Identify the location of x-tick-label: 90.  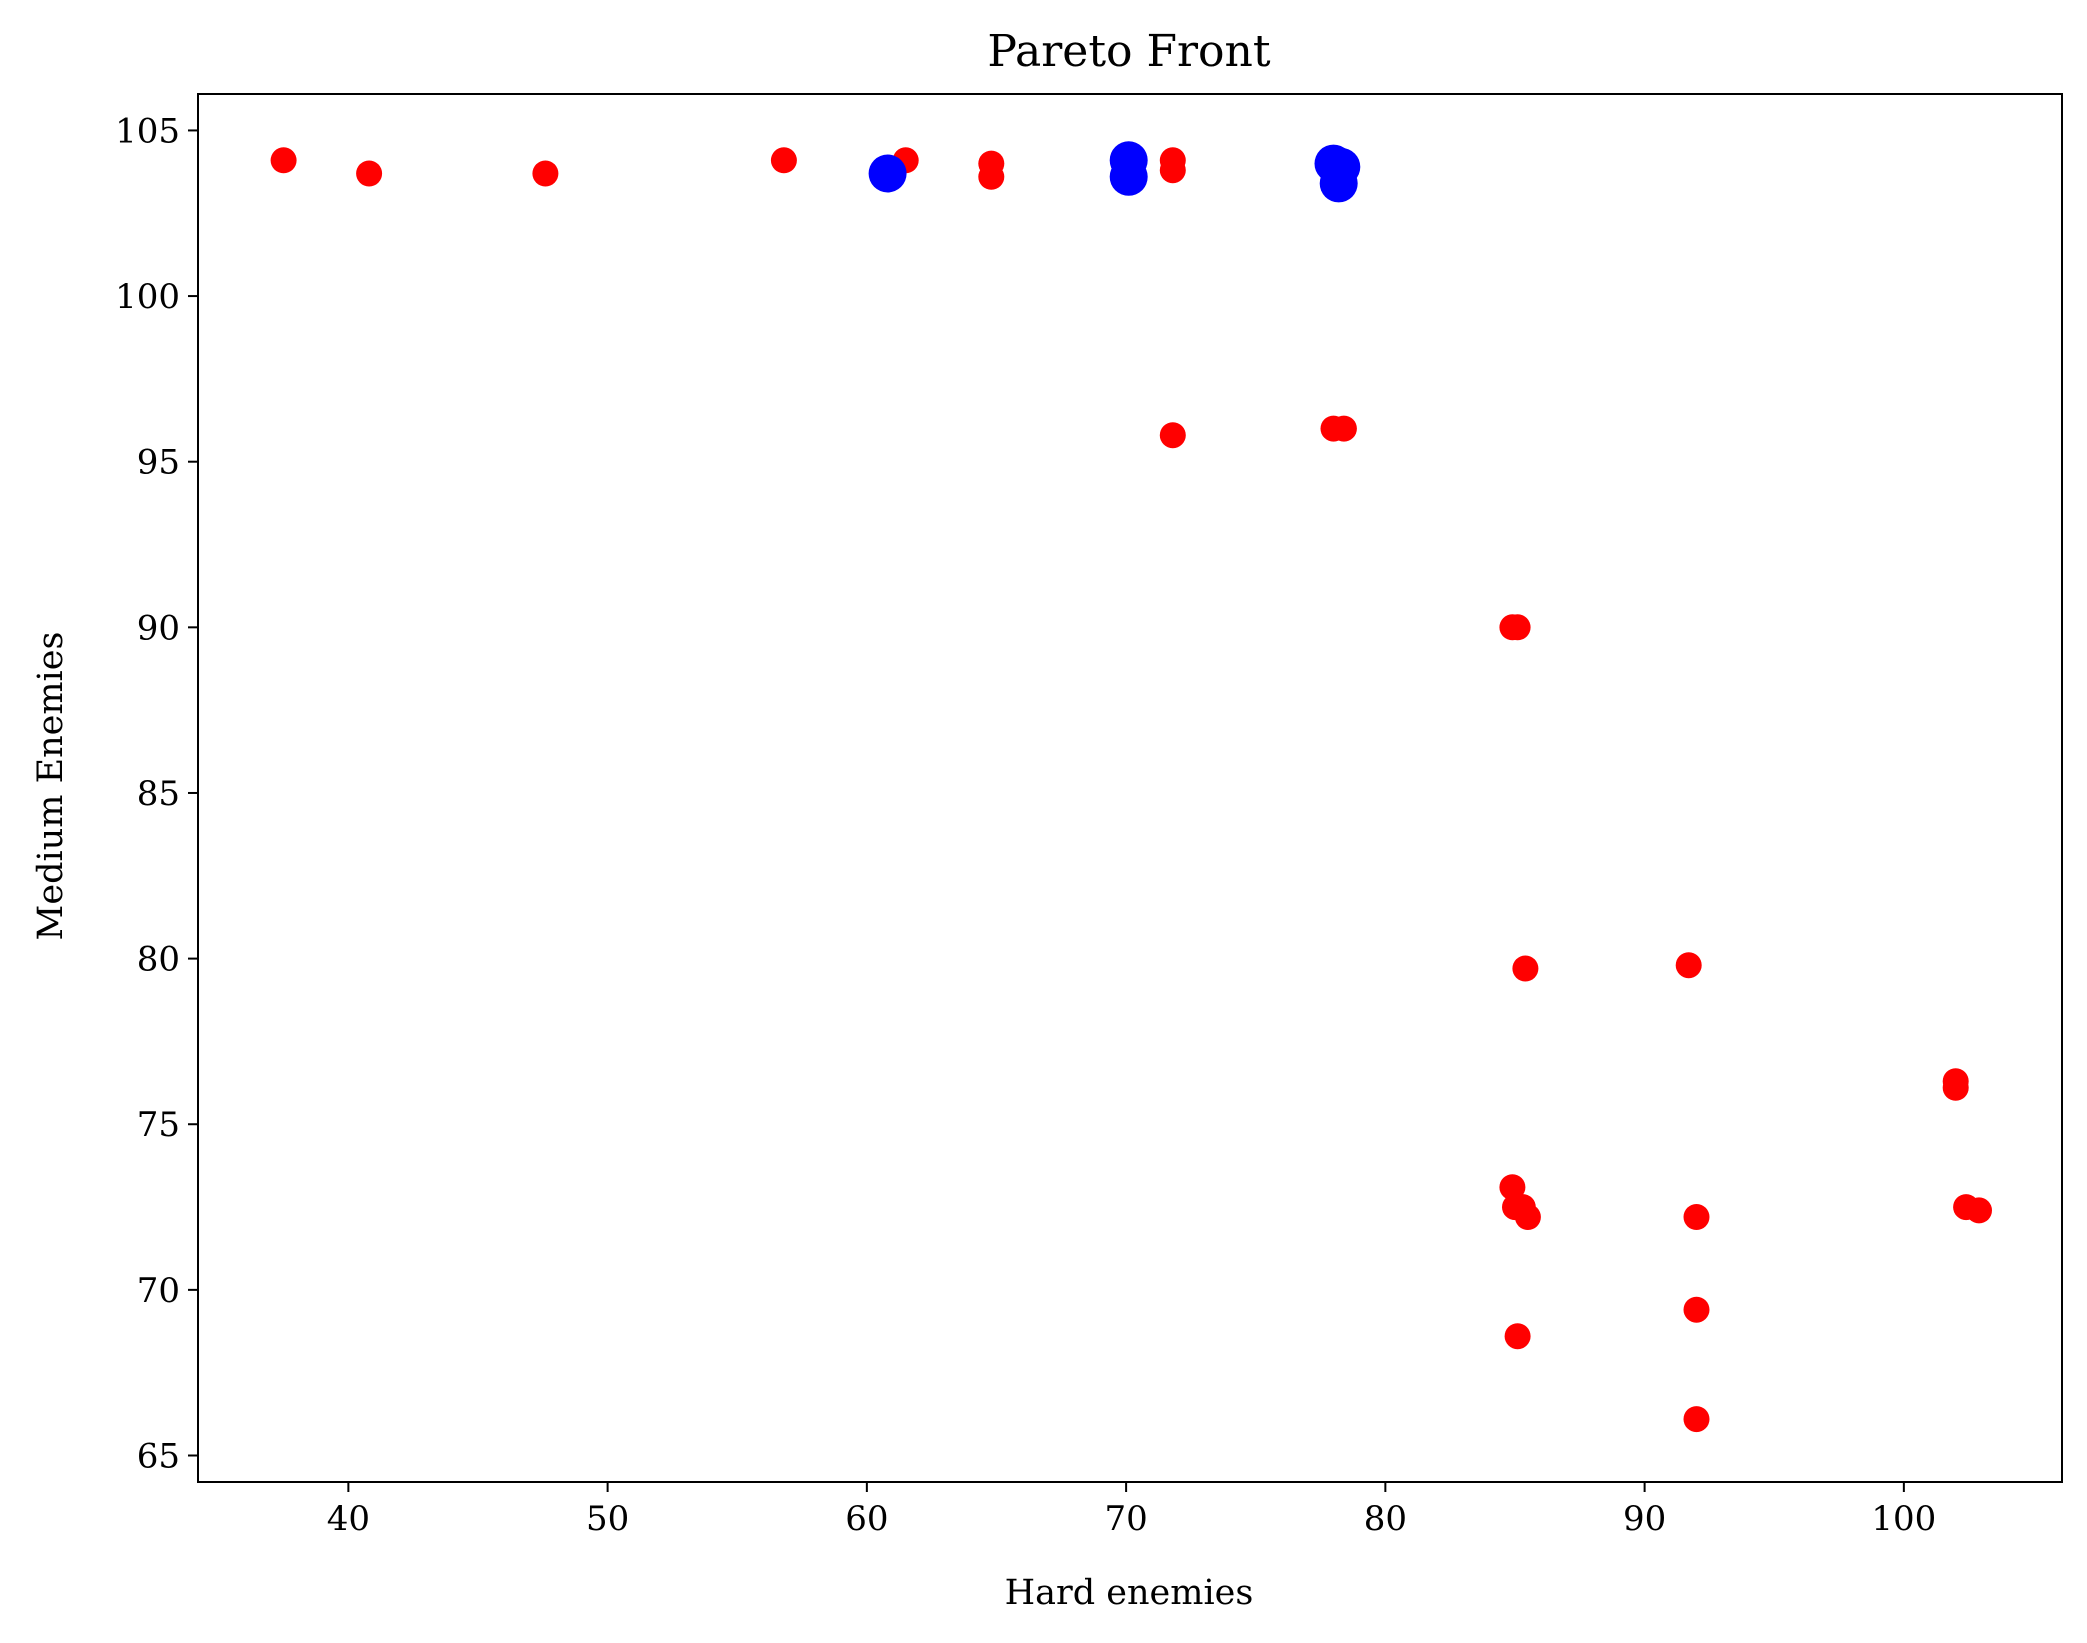
(1644, 1519).